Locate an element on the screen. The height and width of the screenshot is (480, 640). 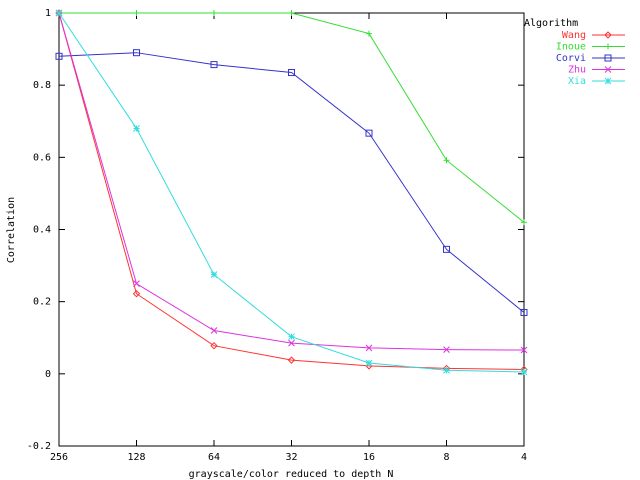
x-tick-label: 4 is located at coordinates (524, 457).